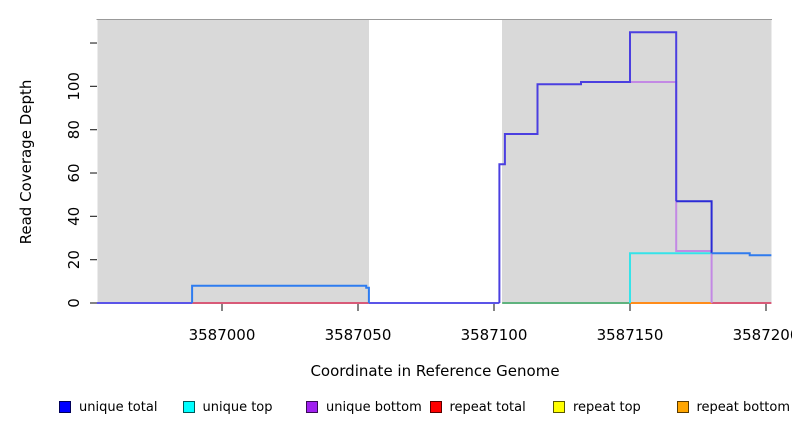  I want to click on x-axis-tick-label: 3587150, so click(630, 335).